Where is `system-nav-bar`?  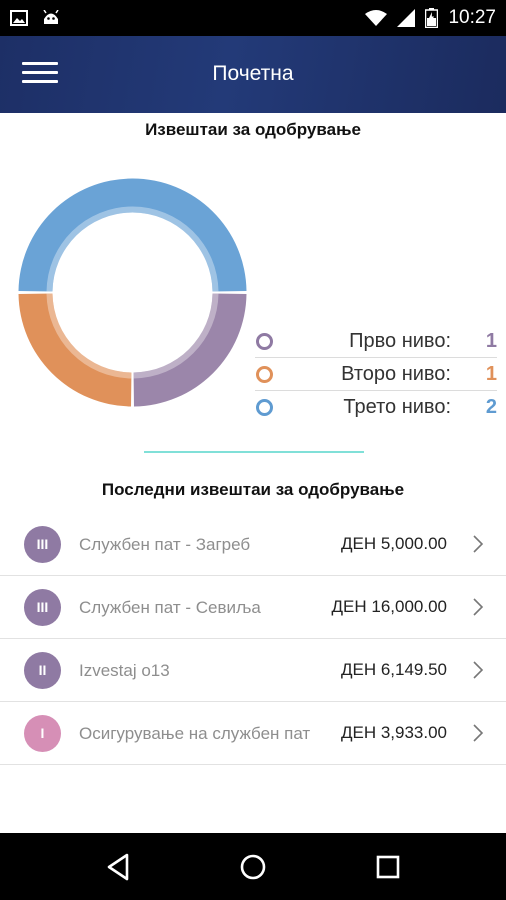 system-nav-bar is located at coordinates (253, 866).